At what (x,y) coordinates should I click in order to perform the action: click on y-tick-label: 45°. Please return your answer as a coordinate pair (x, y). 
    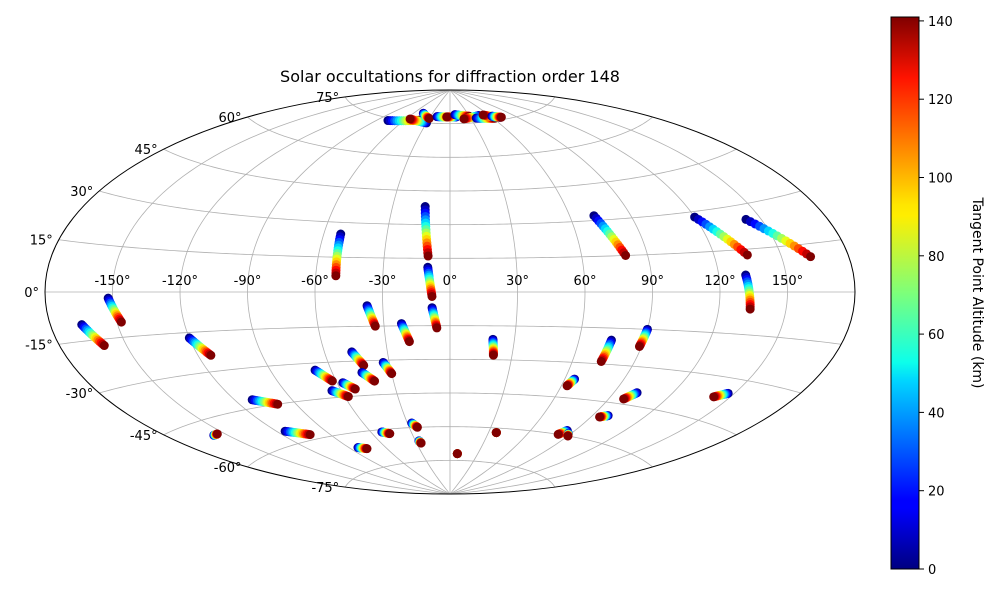
    Looking at the image, I should click on (146, 150).